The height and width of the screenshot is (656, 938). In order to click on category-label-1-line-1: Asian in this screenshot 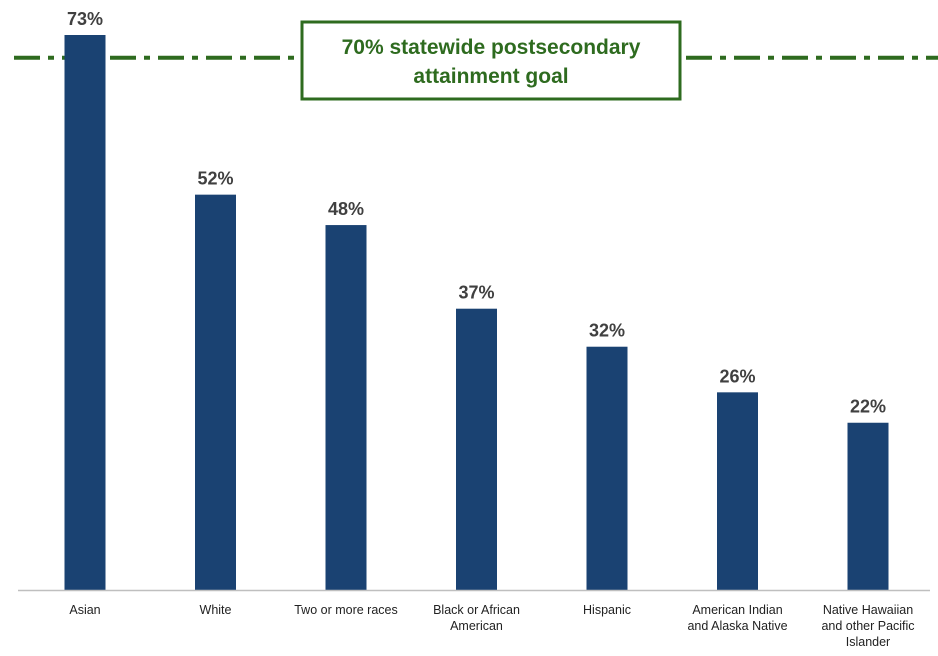, I will do `click(84, 610)`.